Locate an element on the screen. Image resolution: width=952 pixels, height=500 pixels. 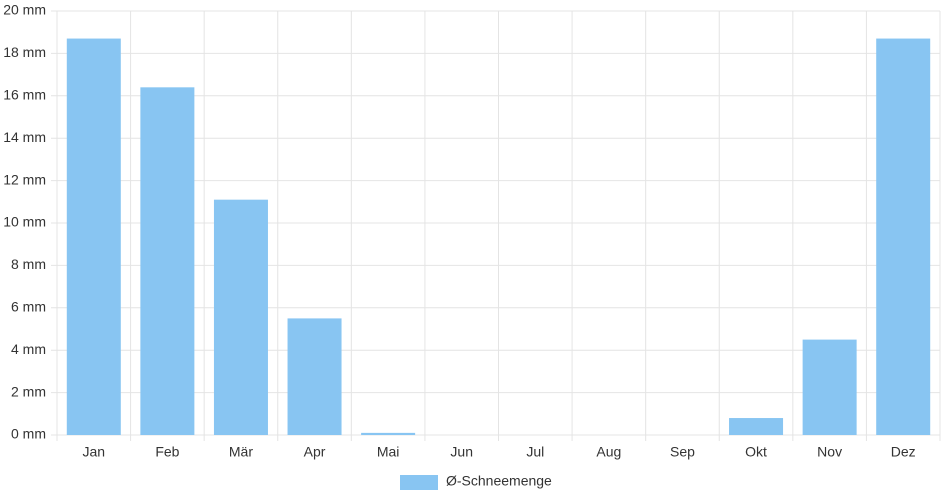
legend-label: Ø-Schneemenge is located at coordinates (499, 481).